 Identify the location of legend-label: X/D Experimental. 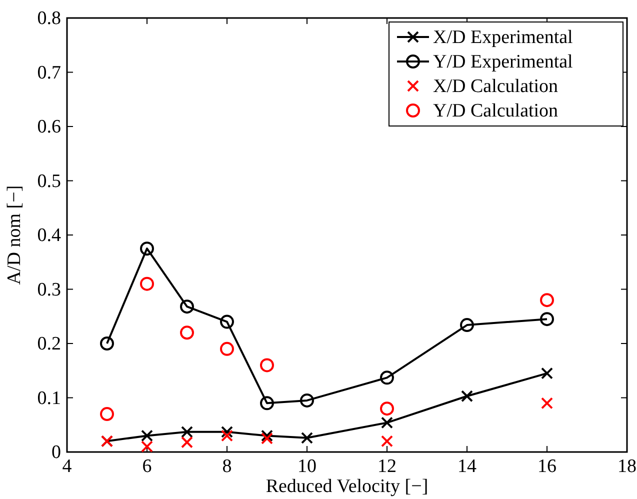
(503, 37).